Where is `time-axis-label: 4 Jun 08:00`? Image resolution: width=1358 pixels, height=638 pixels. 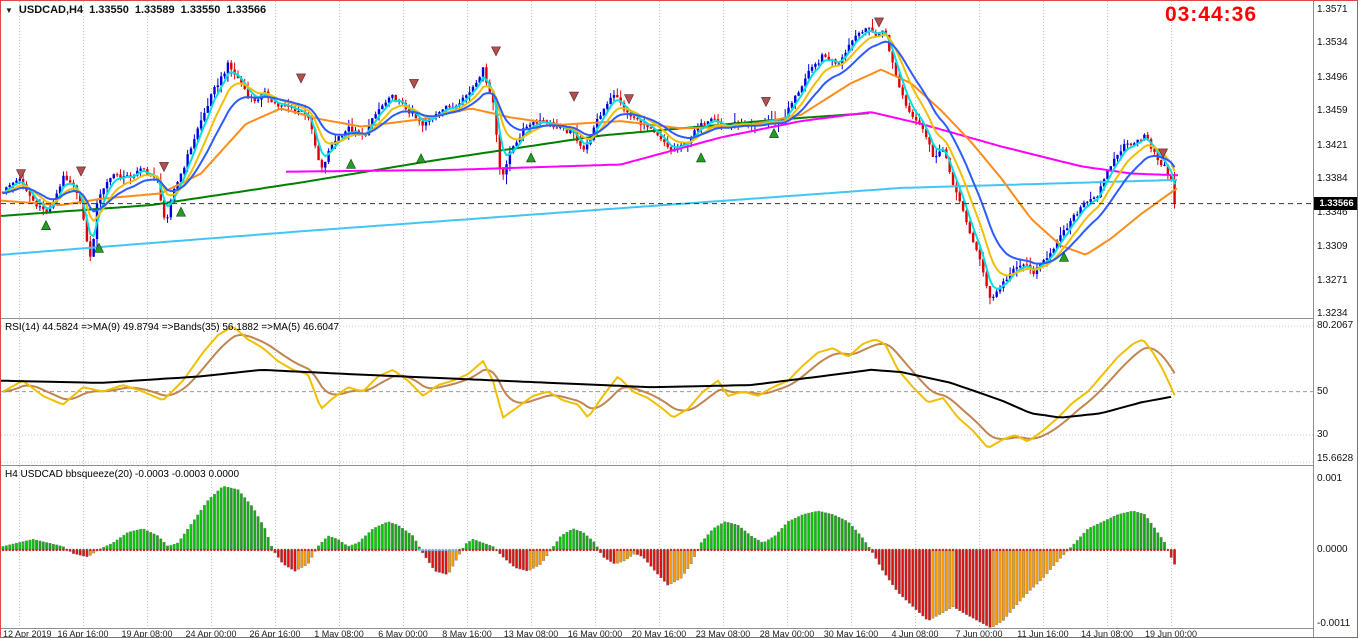
time-axis-label: 4 Jun 08:00 is located at coordinates (915, 633).